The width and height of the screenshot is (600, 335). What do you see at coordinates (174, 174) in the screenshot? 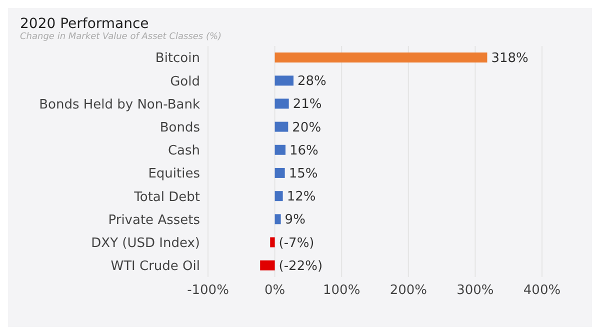
I see `y-tick-label: Equities` at bounding box center [174, 174].